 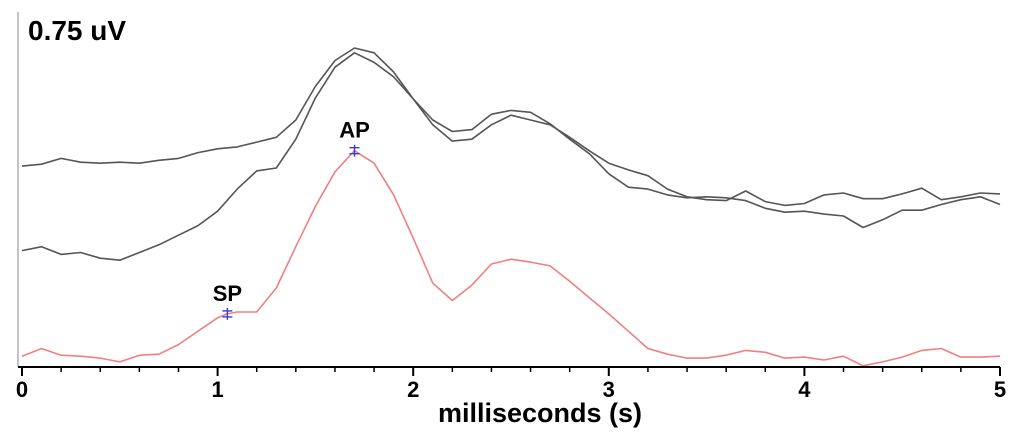 What do you see at coordinates (609, 389) in the screenshot?
I see `x-tick-label: 3` at bounding box center [609, 389].